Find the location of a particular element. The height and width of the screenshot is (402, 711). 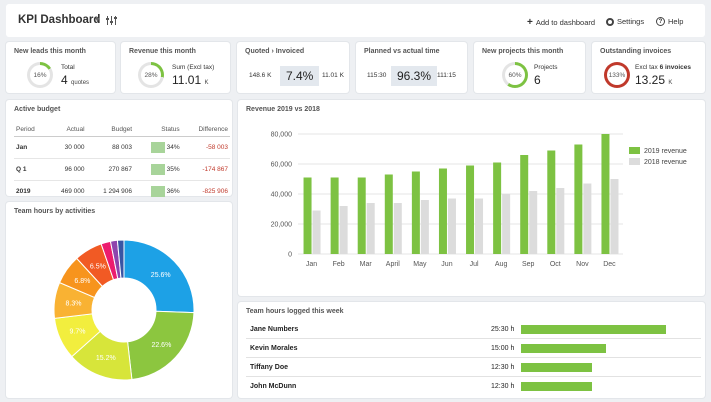

table-row: 2019 469 000 1 294 906 36% -825 906 is located at coordinates (122, 191).